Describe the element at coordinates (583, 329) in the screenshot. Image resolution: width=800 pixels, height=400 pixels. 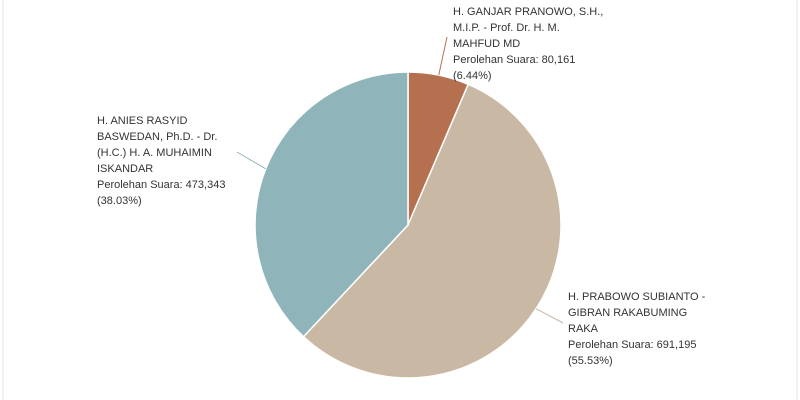
I see `slice-label: RAKA` at that location.